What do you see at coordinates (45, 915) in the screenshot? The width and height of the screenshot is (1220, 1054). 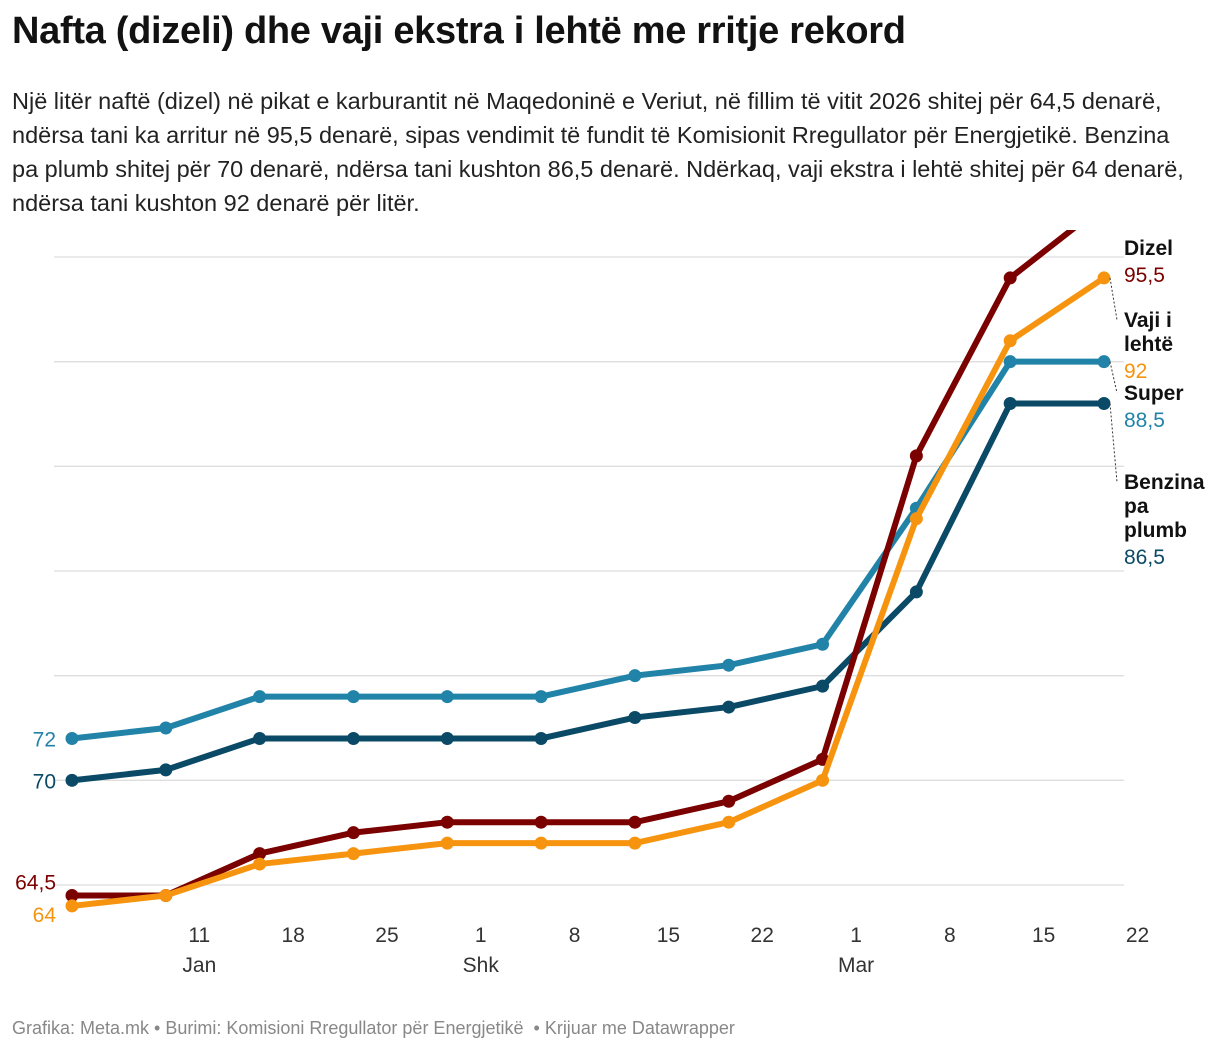 I see `start-value-label-vaji-i-leht-: 64` at bounding box center [45, 915].